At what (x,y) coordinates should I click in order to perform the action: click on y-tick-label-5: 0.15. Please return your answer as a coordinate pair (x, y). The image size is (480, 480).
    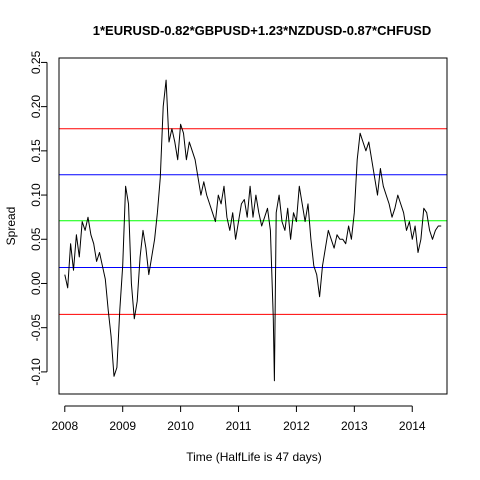
    Looking at the image, I should click on (36, 151).